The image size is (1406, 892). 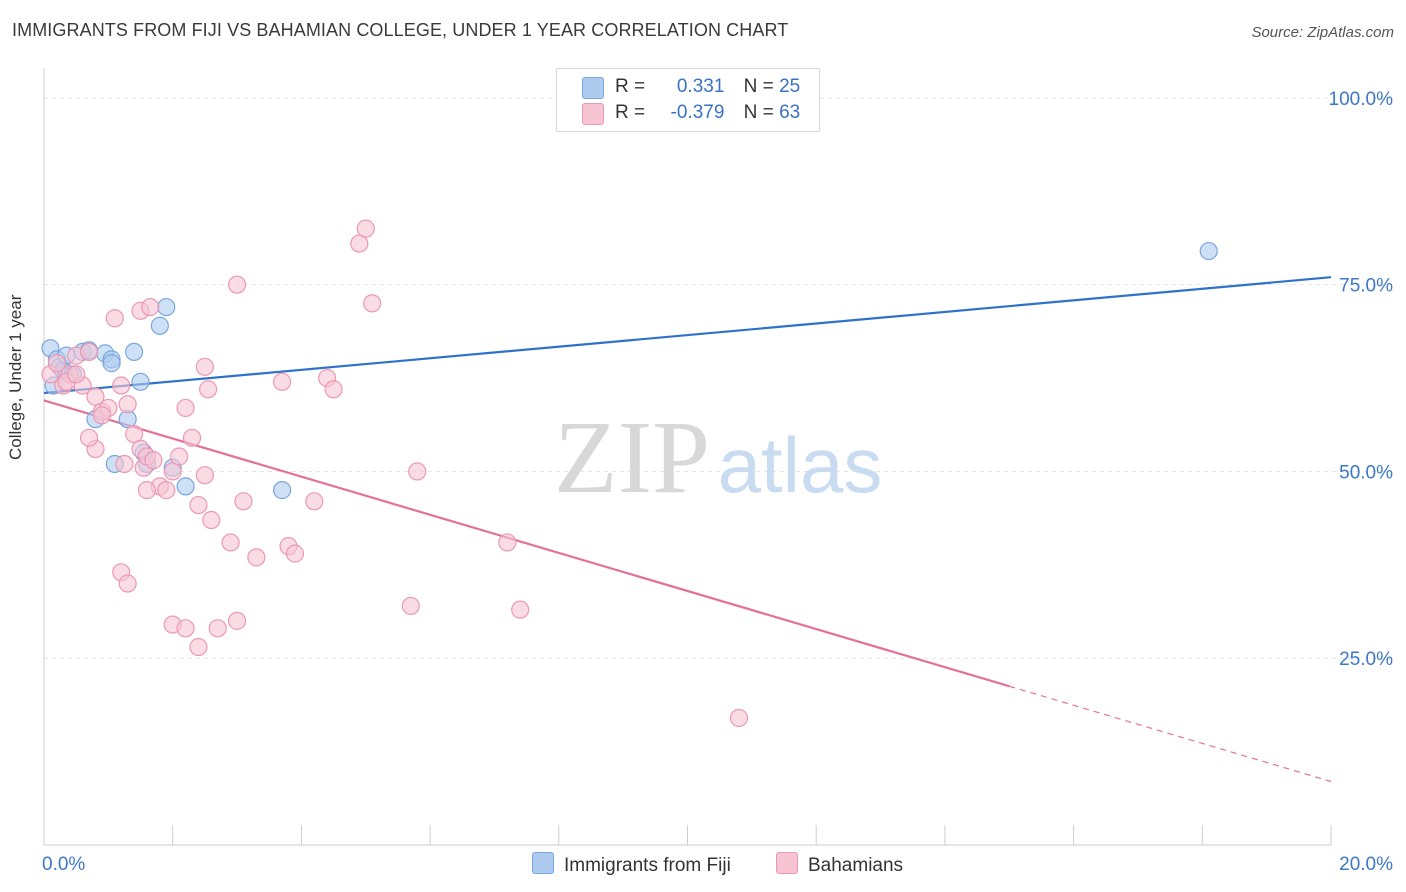 I want to click on bottom-legend-bahamians: Bahamians, so click(x=839, y=865).